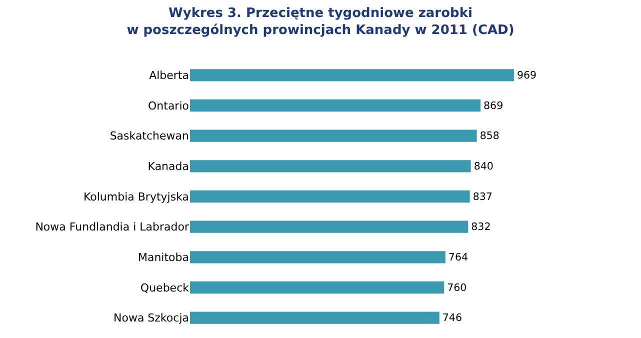 This screenshot has height=338, width=641. I want to click on y-tick-label: Saskatchewan, so click(150, 136).